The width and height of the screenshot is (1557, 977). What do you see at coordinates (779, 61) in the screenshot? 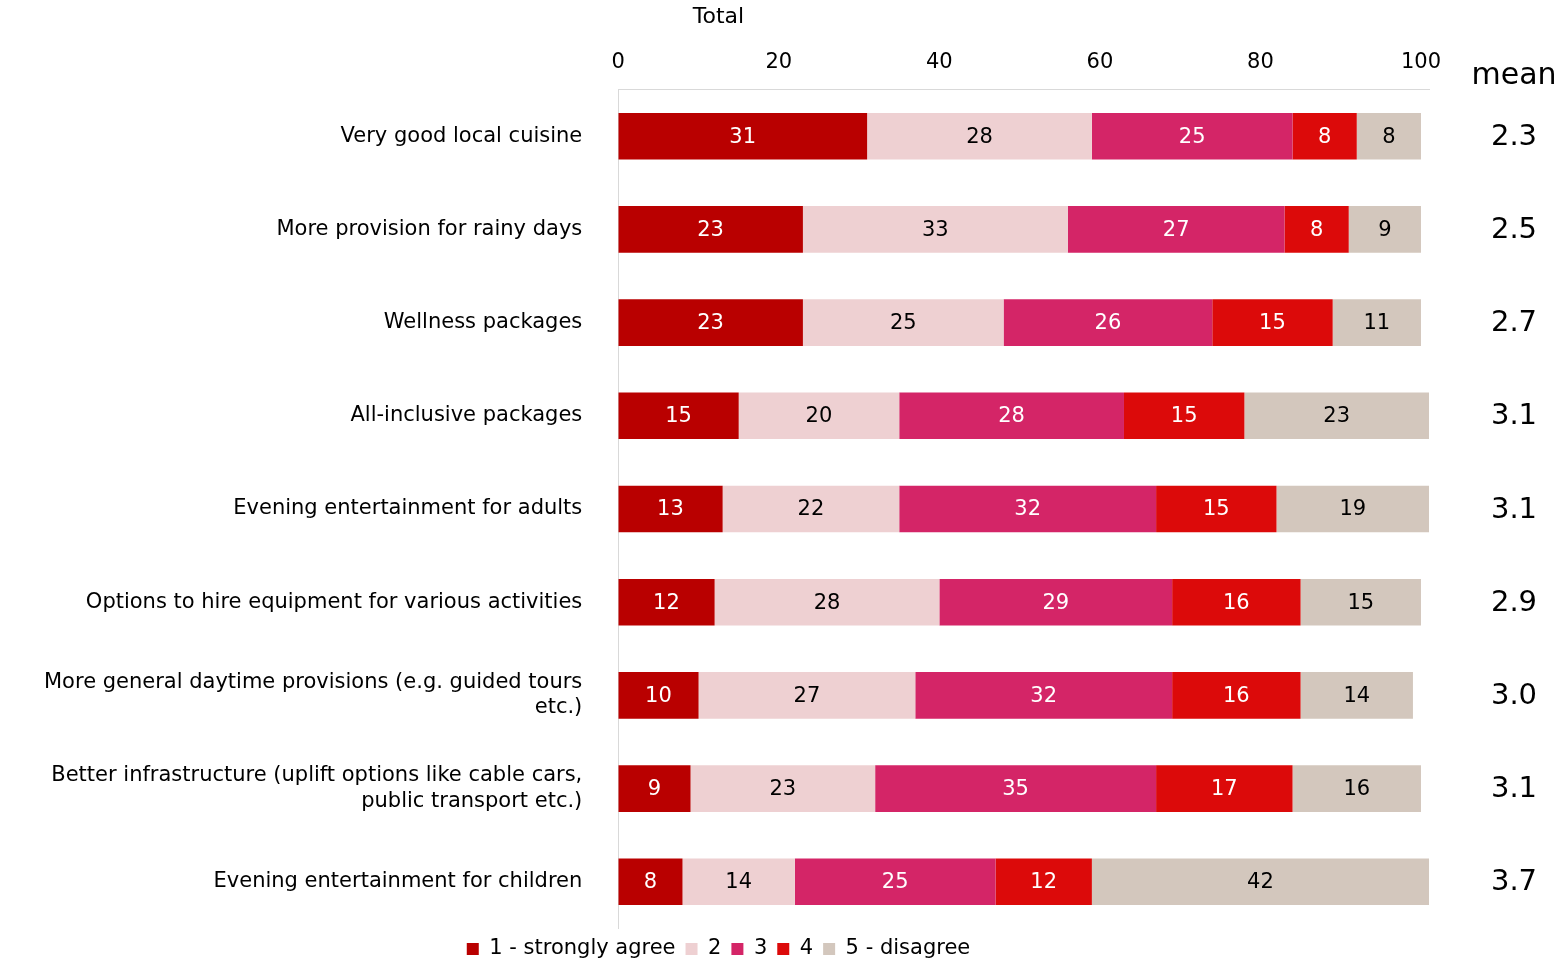
I see `x-tick-label: 20` at bounding box center [779, 61].